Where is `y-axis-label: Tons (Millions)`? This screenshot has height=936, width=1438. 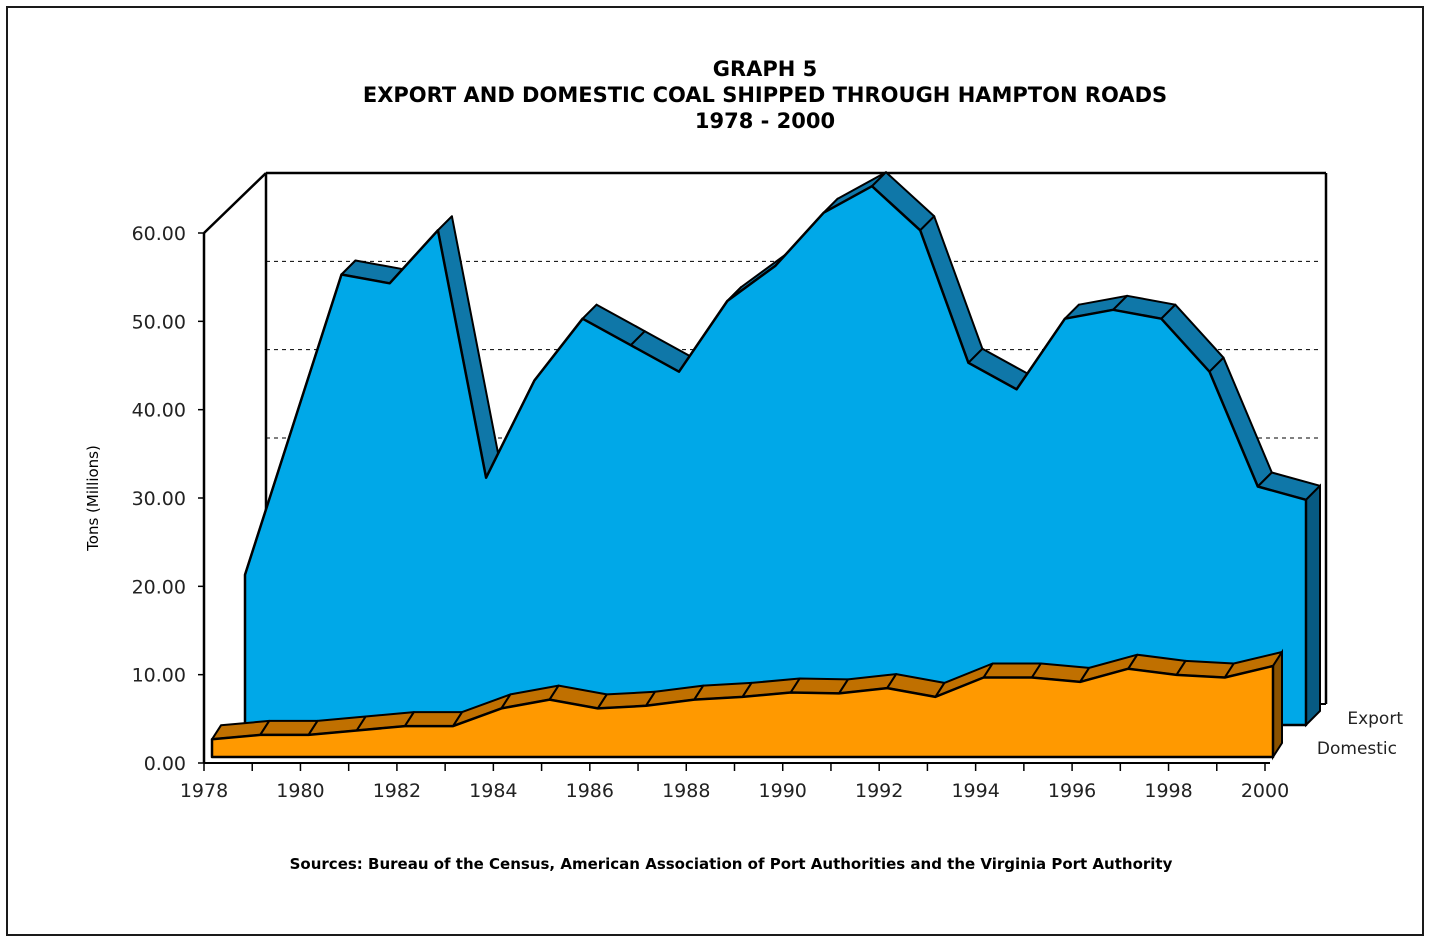 y-axis-label: Tons (Millions) is located at coordinates (93, 498).